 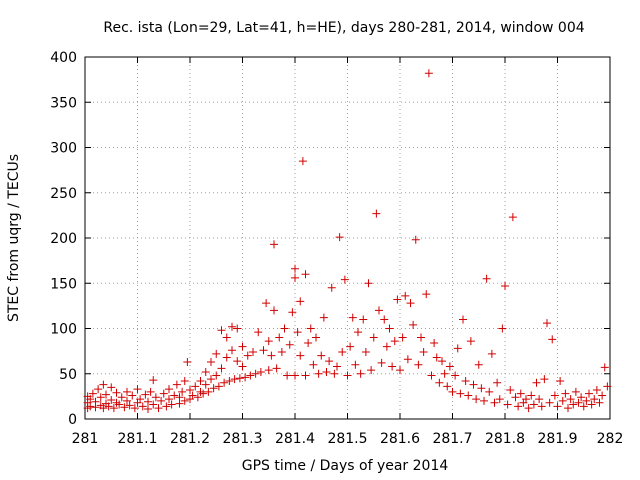 What do you see at coordinates (63, 149) in the screenshot?
I see `y-tick-label: 300` at bounding box center [63, 149].